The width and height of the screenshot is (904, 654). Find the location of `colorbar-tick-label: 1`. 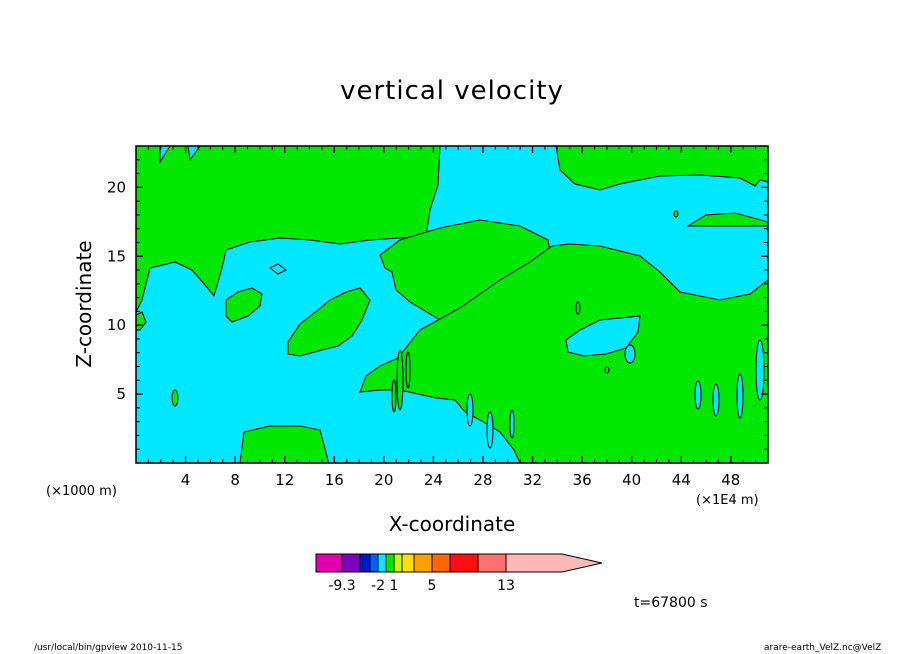

colorbar-tick-label: 1 is located at coordinates (394, 586).